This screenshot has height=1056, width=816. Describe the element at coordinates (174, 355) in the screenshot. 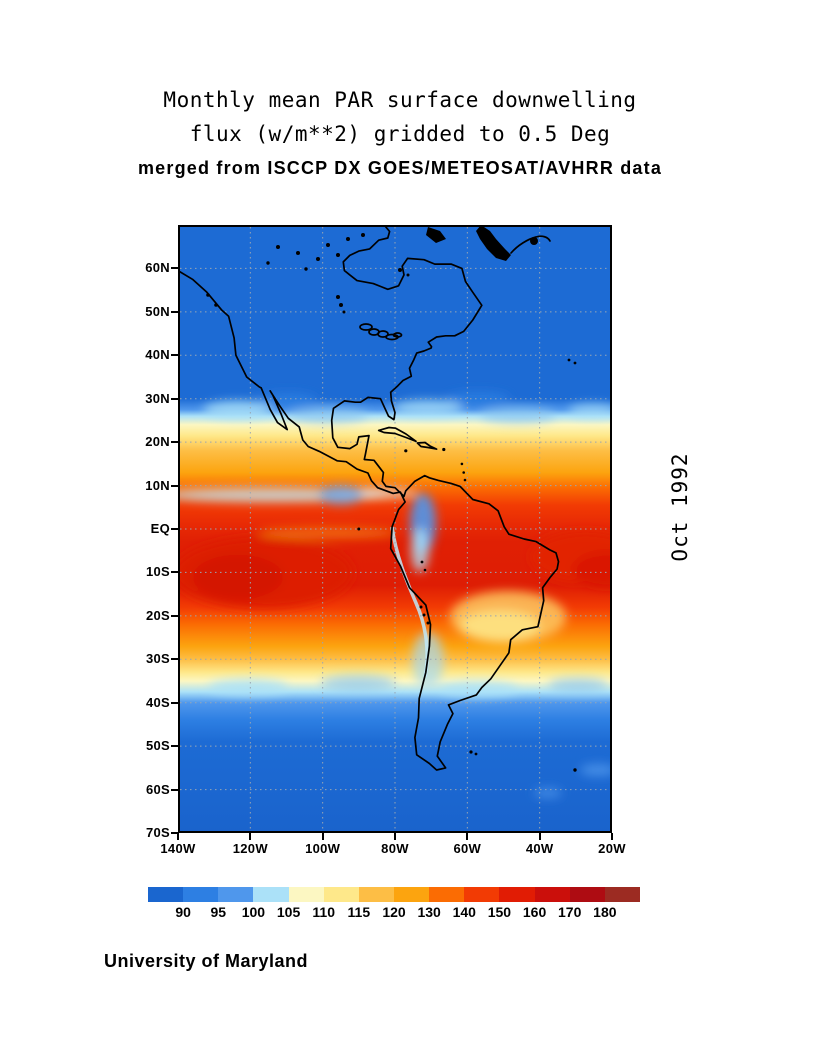

I see `lat-tick-40N` at that location.